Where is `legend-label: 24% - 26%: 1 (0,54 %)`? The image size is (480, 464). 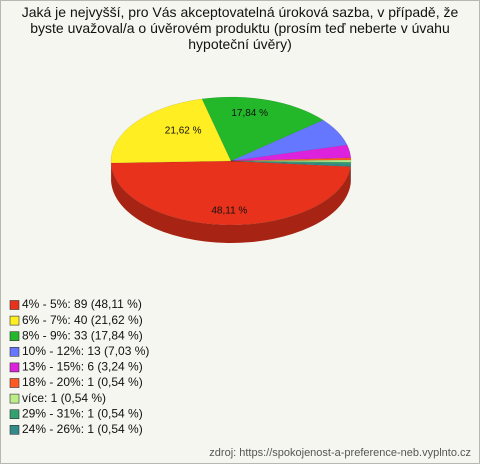 legend-label: 24% - 26%: 1 (0,54 %) is located at coordinates (82, 429).